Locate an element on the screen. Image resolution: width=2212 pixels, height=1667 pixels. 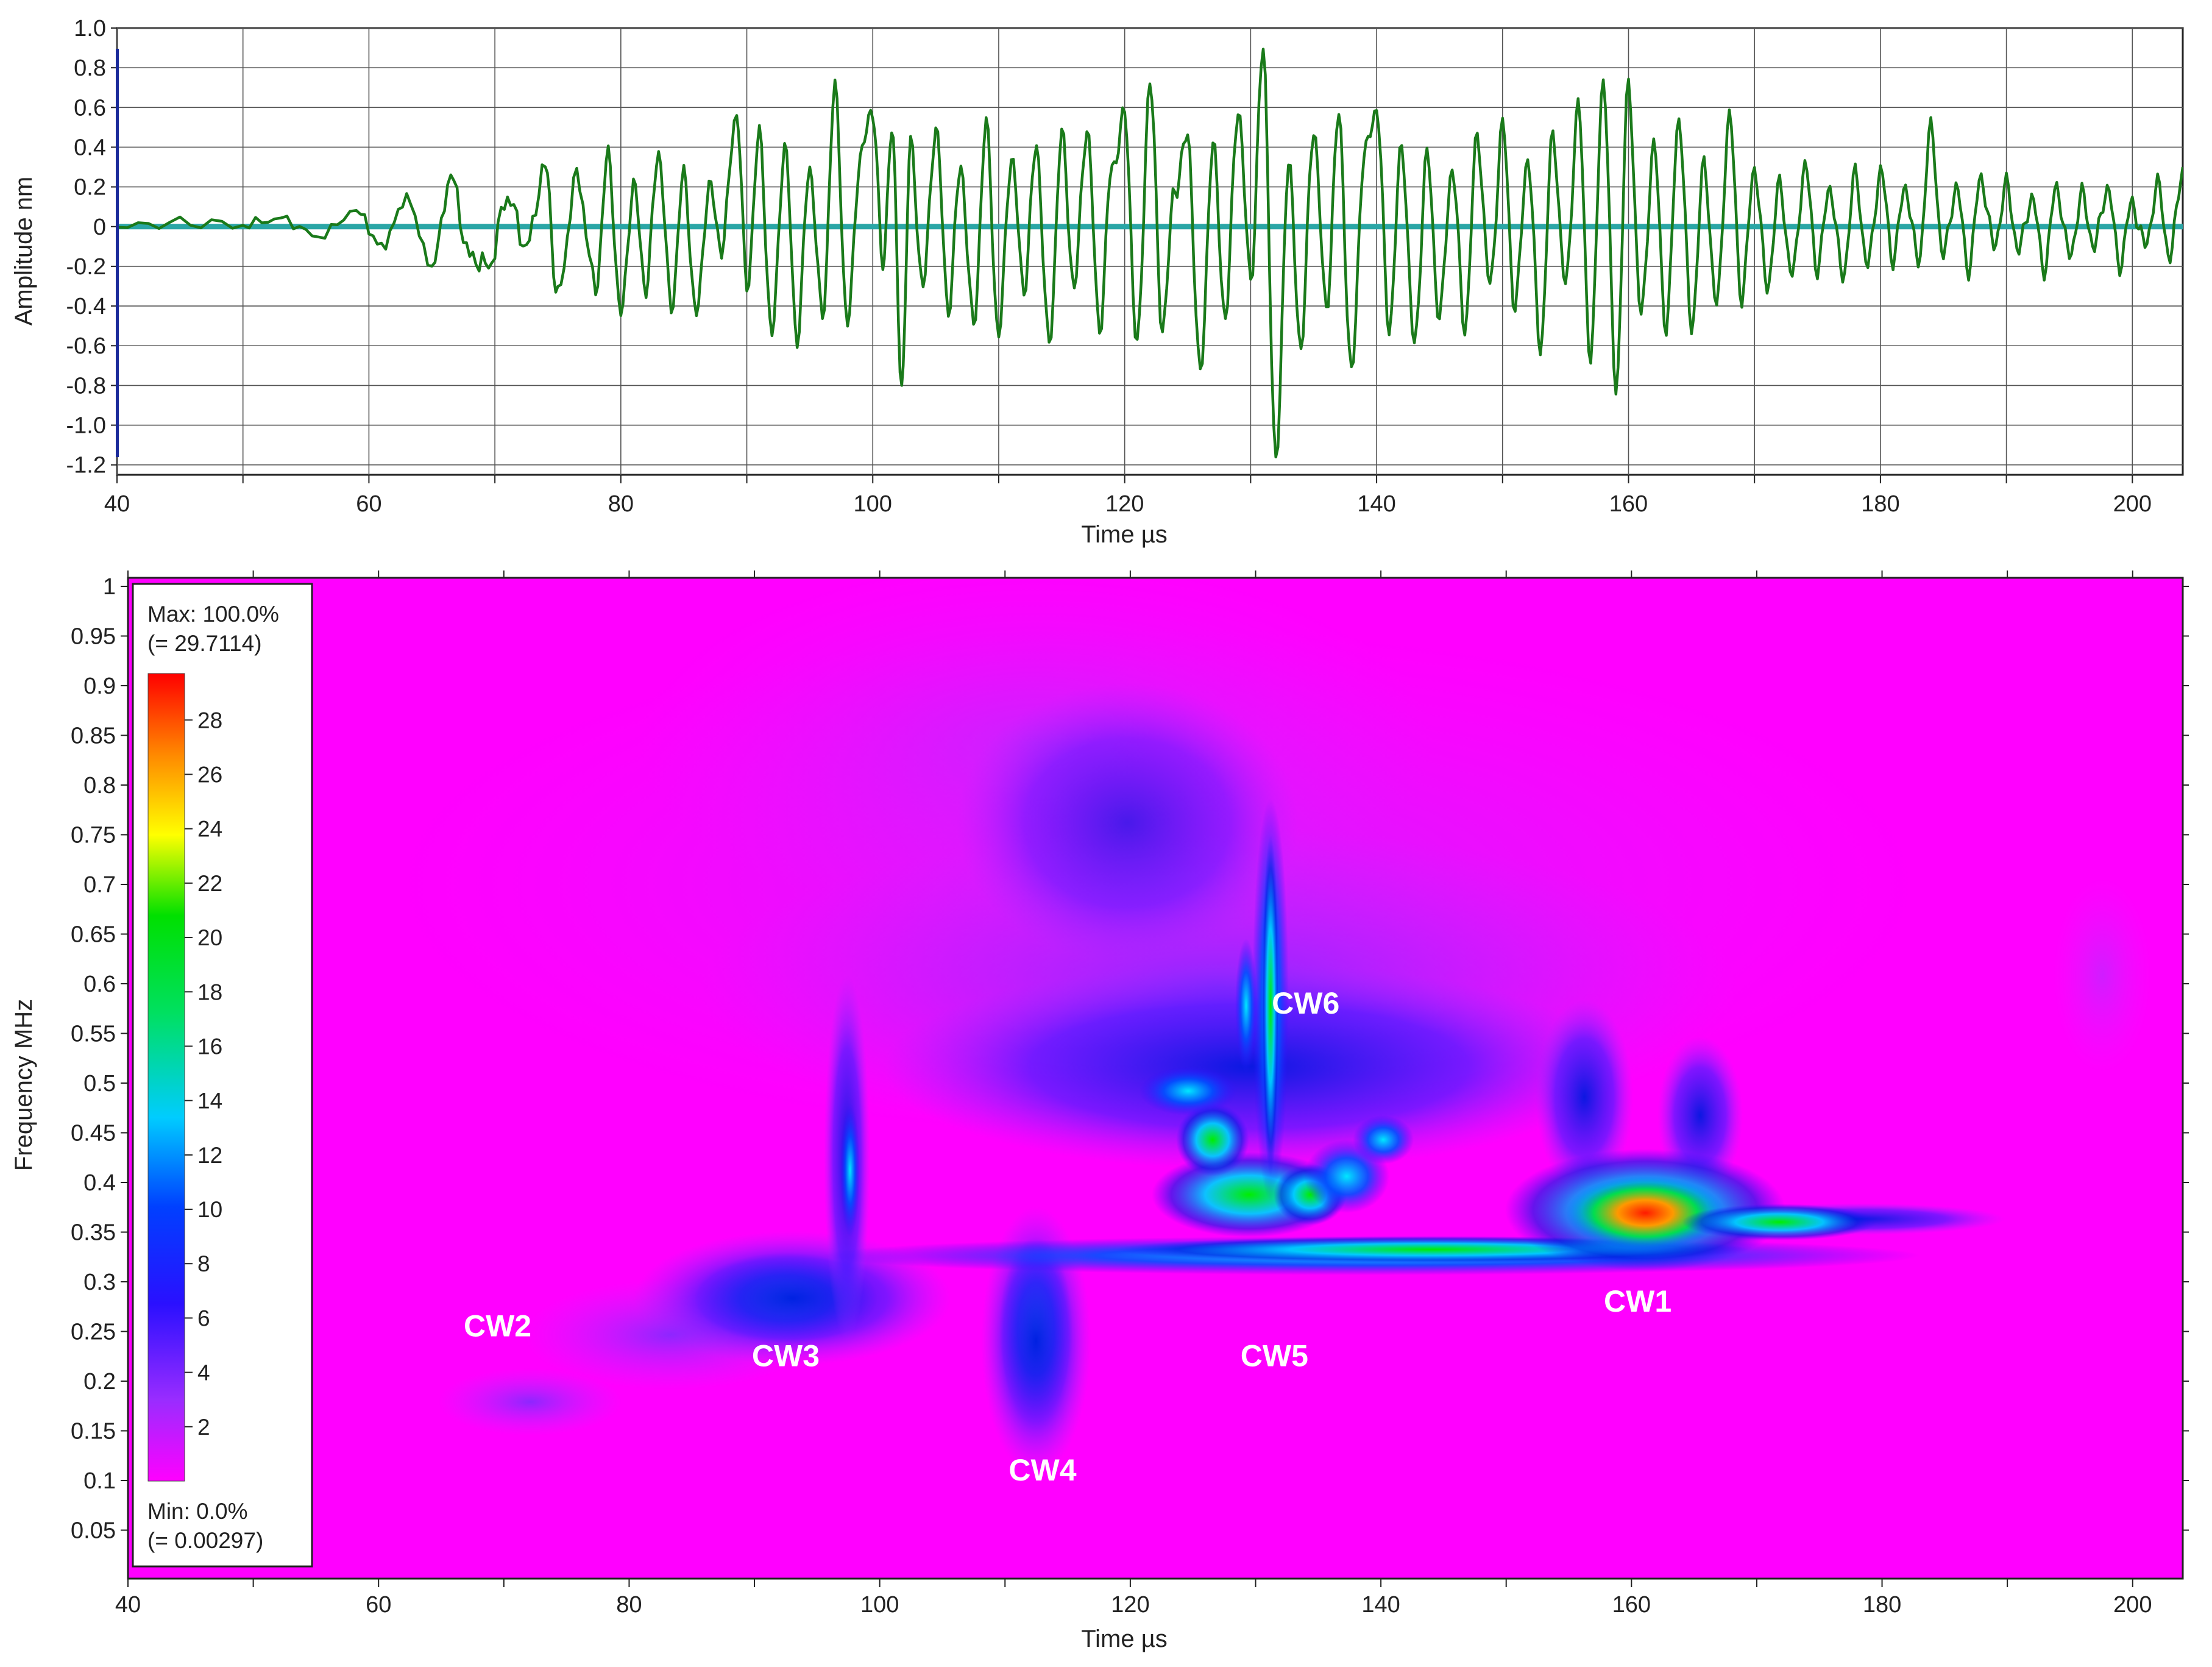
waveform-x-axis-label: Time µs is located at coordinates (1124, 534).